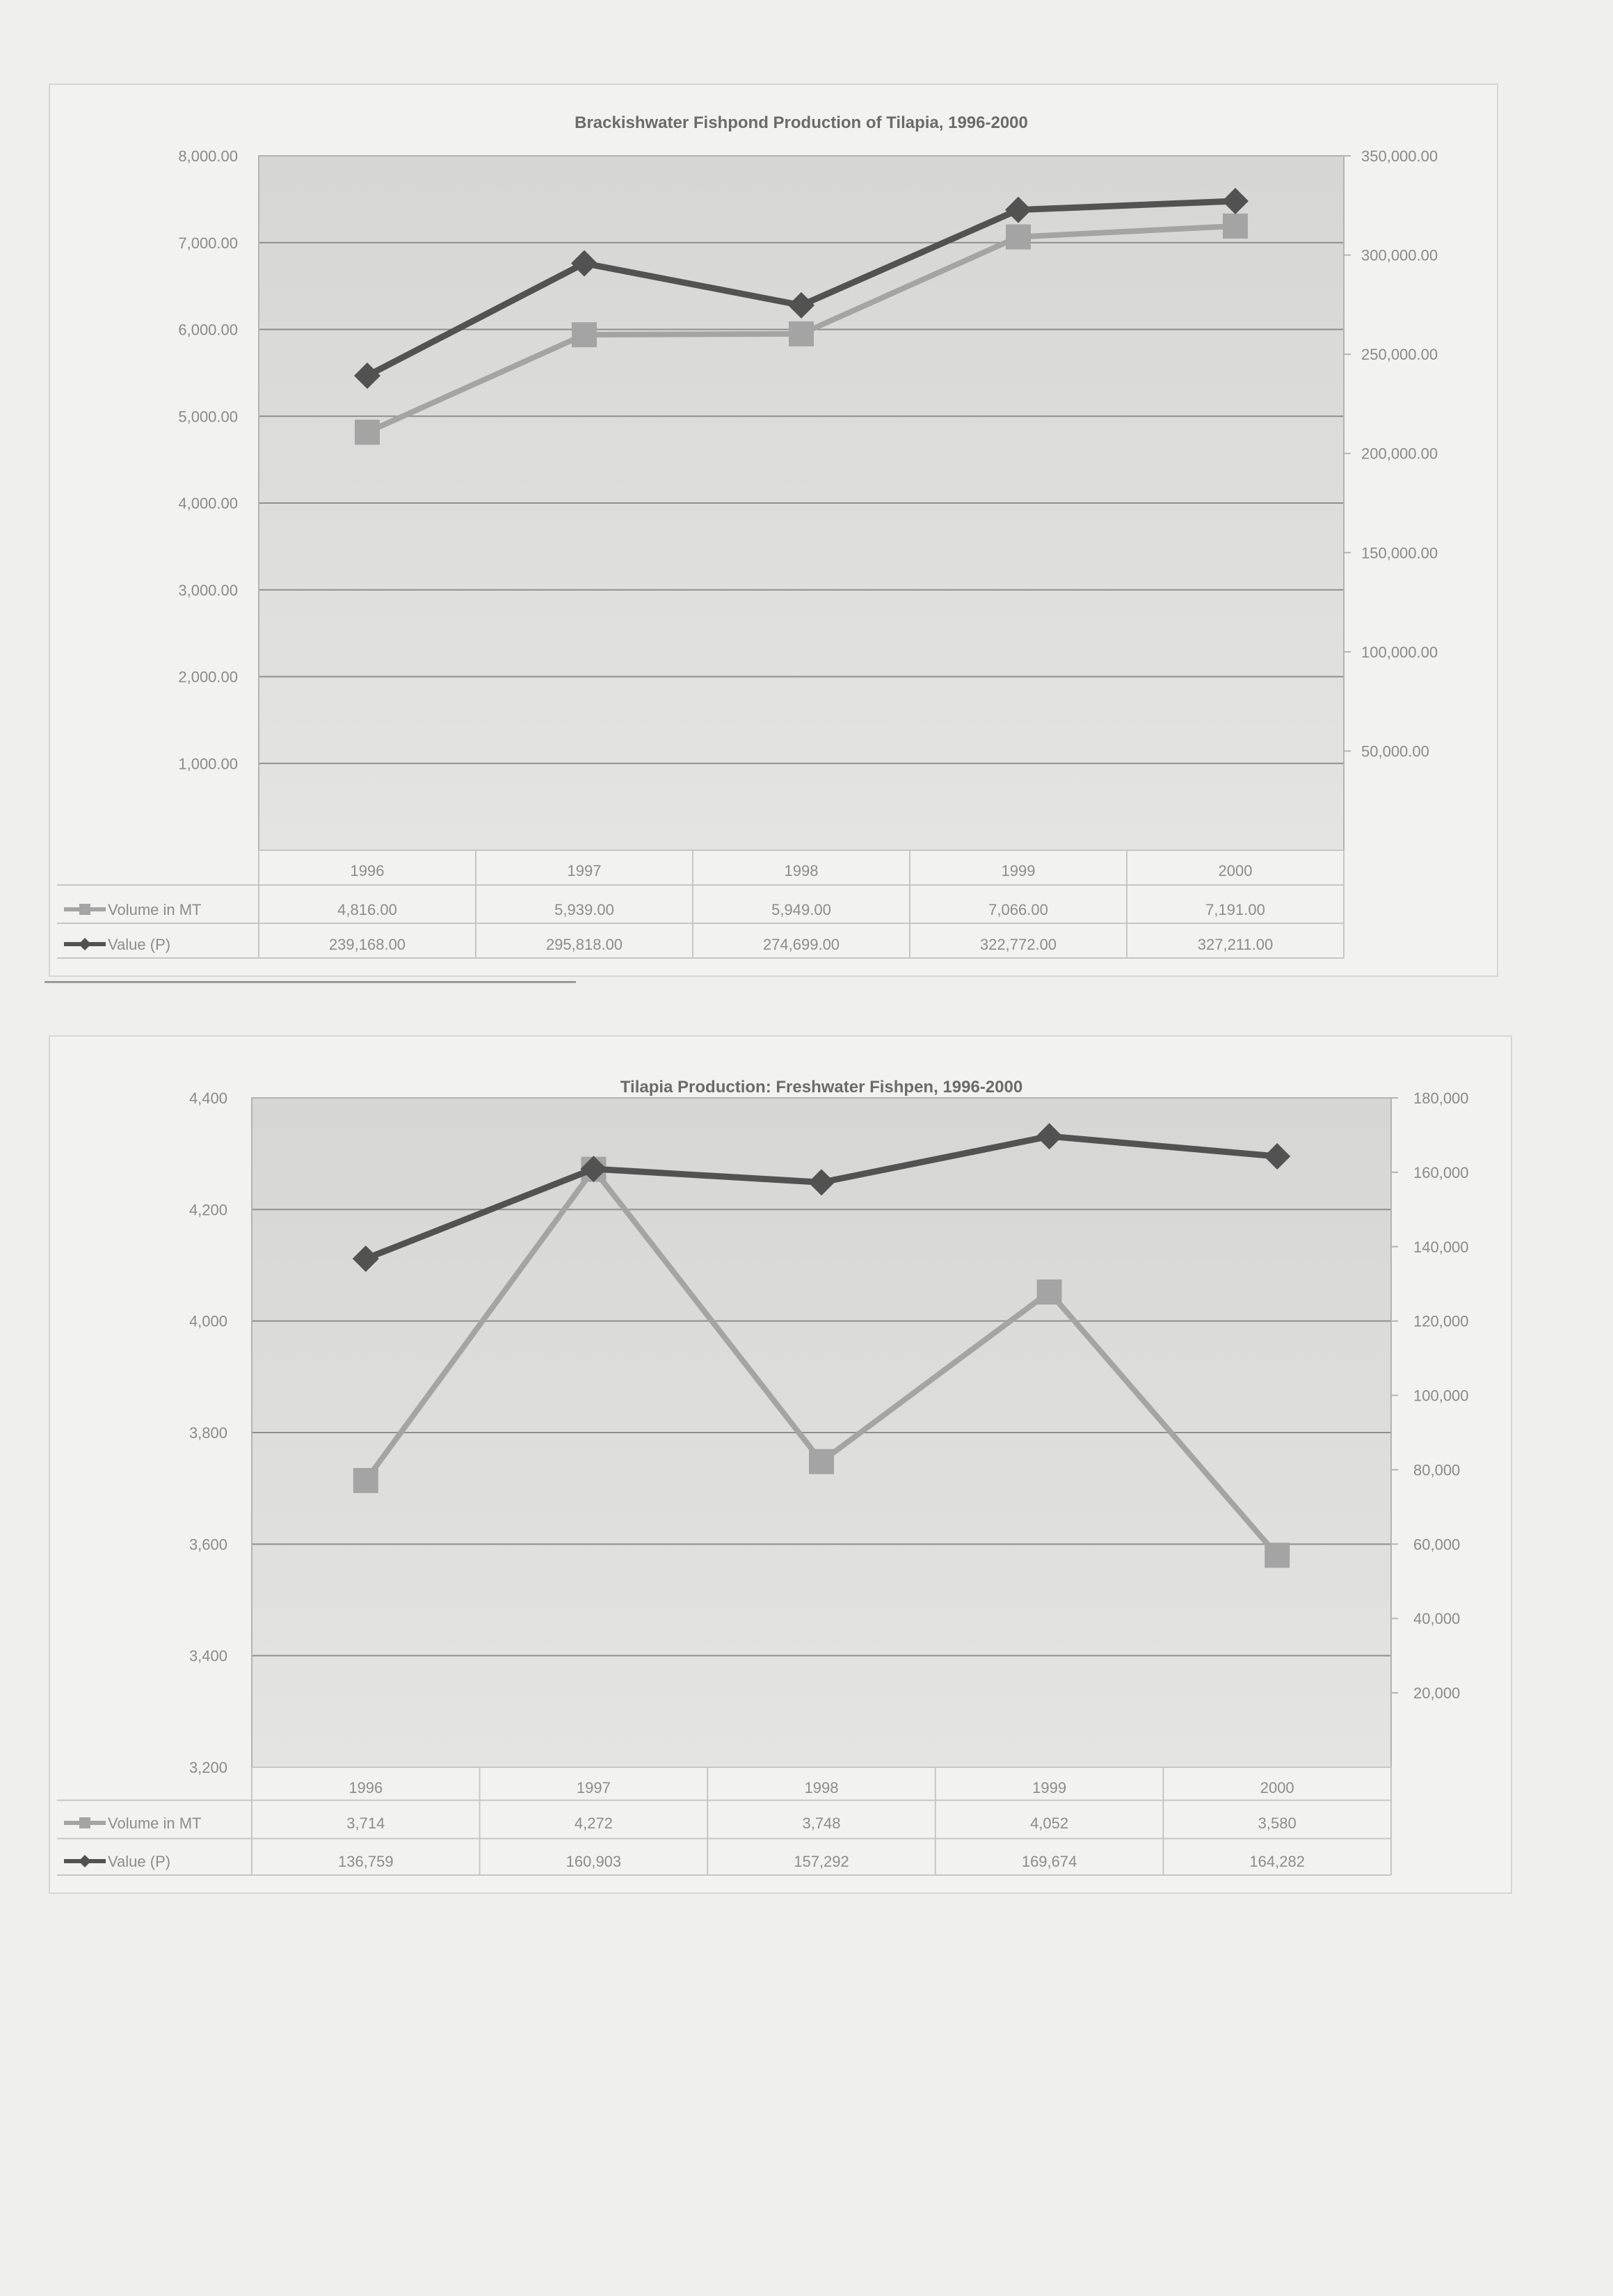  I want to click on data-table-cell: 3,580, so click(1277, 1824).